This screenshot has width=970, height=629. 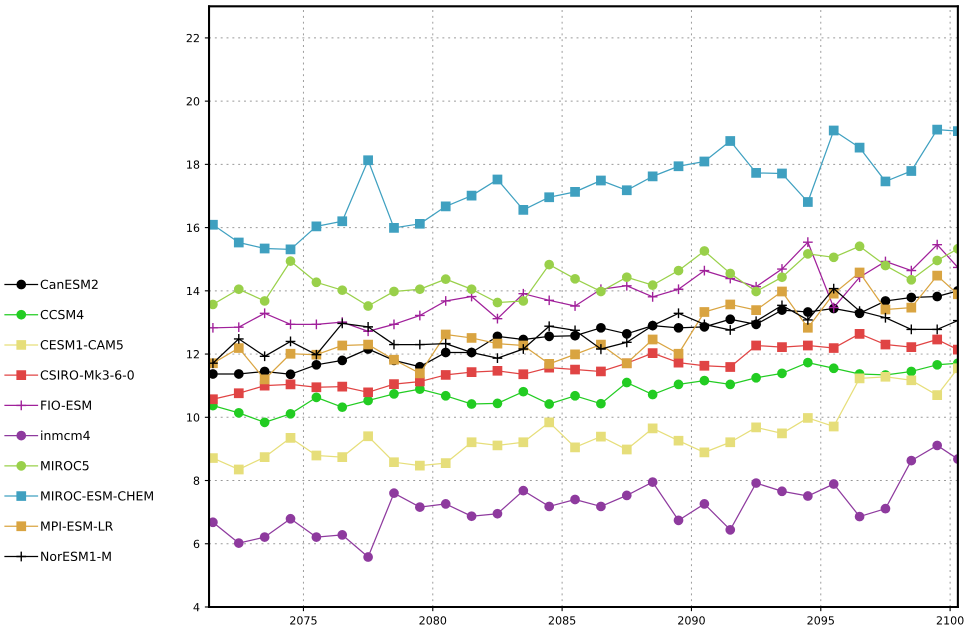 I want to click on y-tick-label: 20, so click(x=193, y=101).